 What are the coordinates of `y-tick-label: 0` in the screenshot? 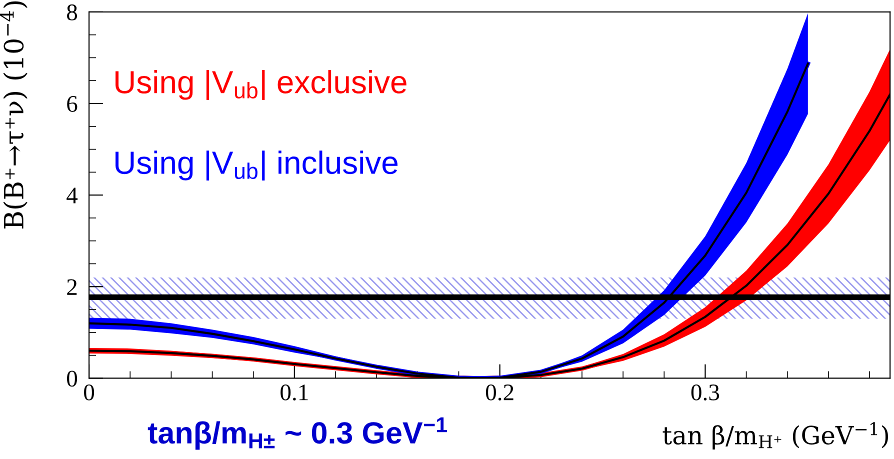 It's located at (72, 378).